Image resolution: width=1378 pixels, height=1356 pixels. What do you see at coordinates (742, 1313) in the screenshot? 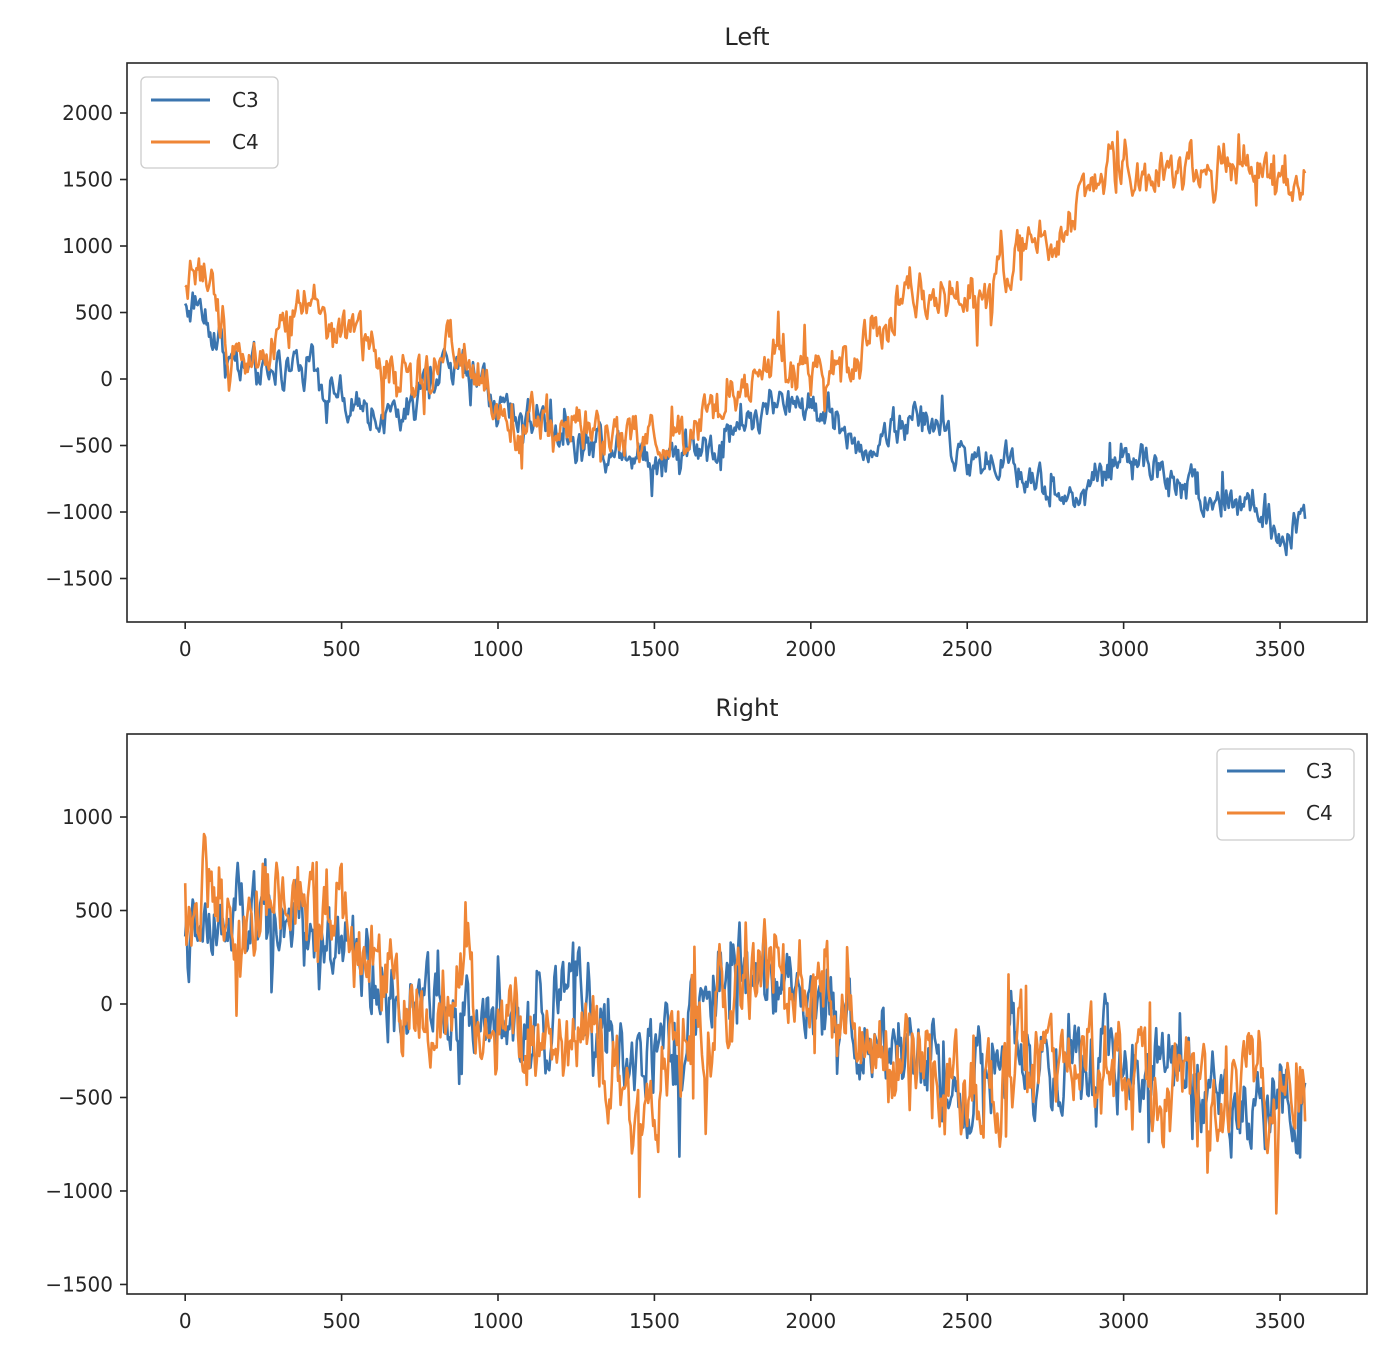
I see `x-axis-right: 0 500 1000 1500 2000 2500 3000 3500` at bounding box center [742, 1313].